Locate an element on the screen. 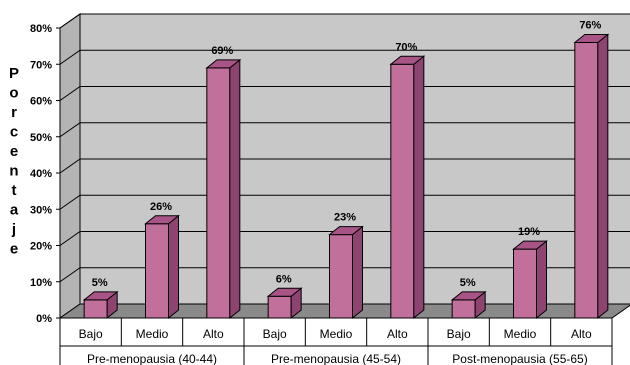 This screenshot has height=365, width=630. y-tick-label: 10% is located at coordinates (41, 283).